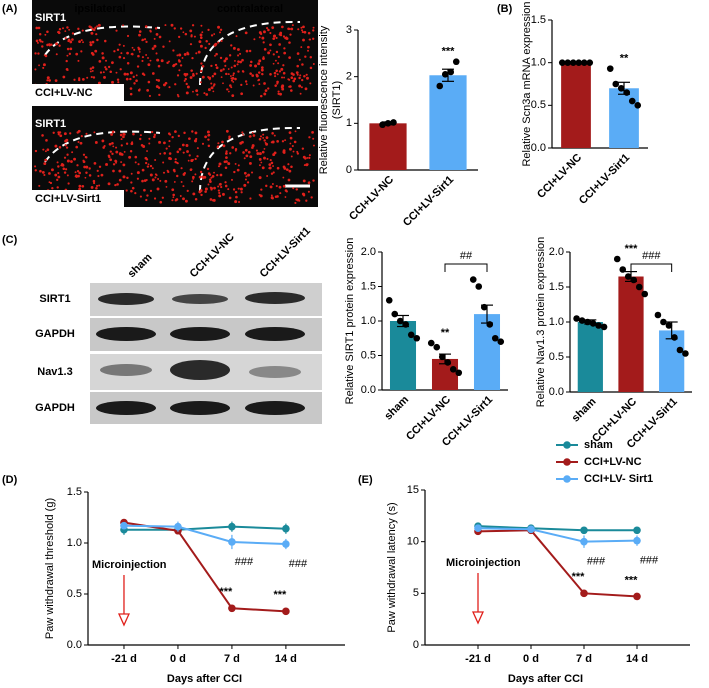 The image size is (709, 688). What do you see at coordinates (175, 103) in the screenshot?
I see `micrographs` at bounding box center [175, 103].